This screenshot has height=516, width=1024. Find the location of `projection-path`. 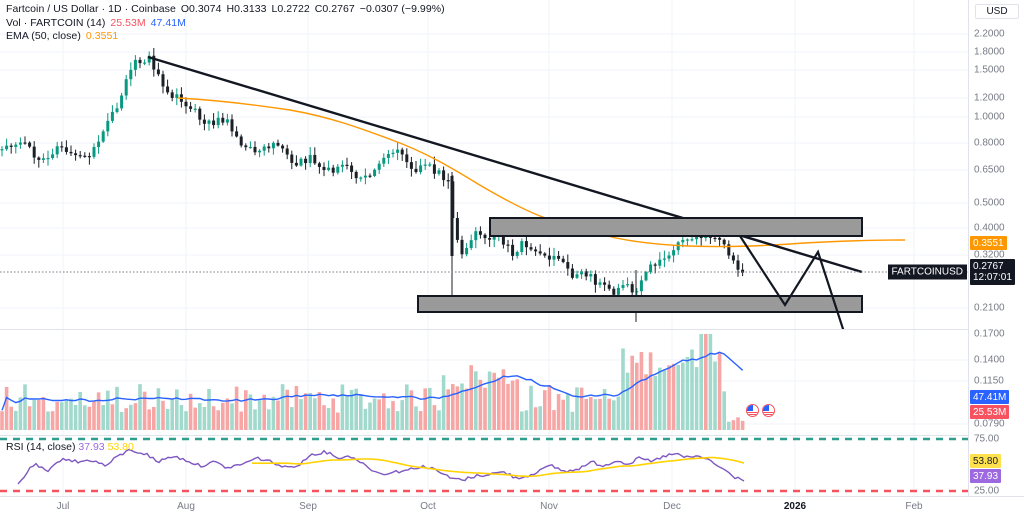

projection-path is located at coordinates (798, 282).